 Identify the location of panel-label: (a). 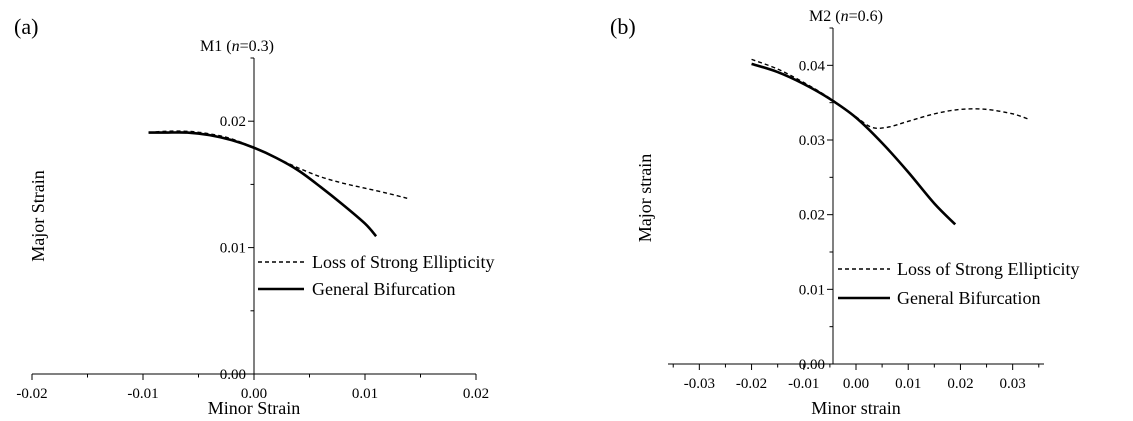
(26, 26).